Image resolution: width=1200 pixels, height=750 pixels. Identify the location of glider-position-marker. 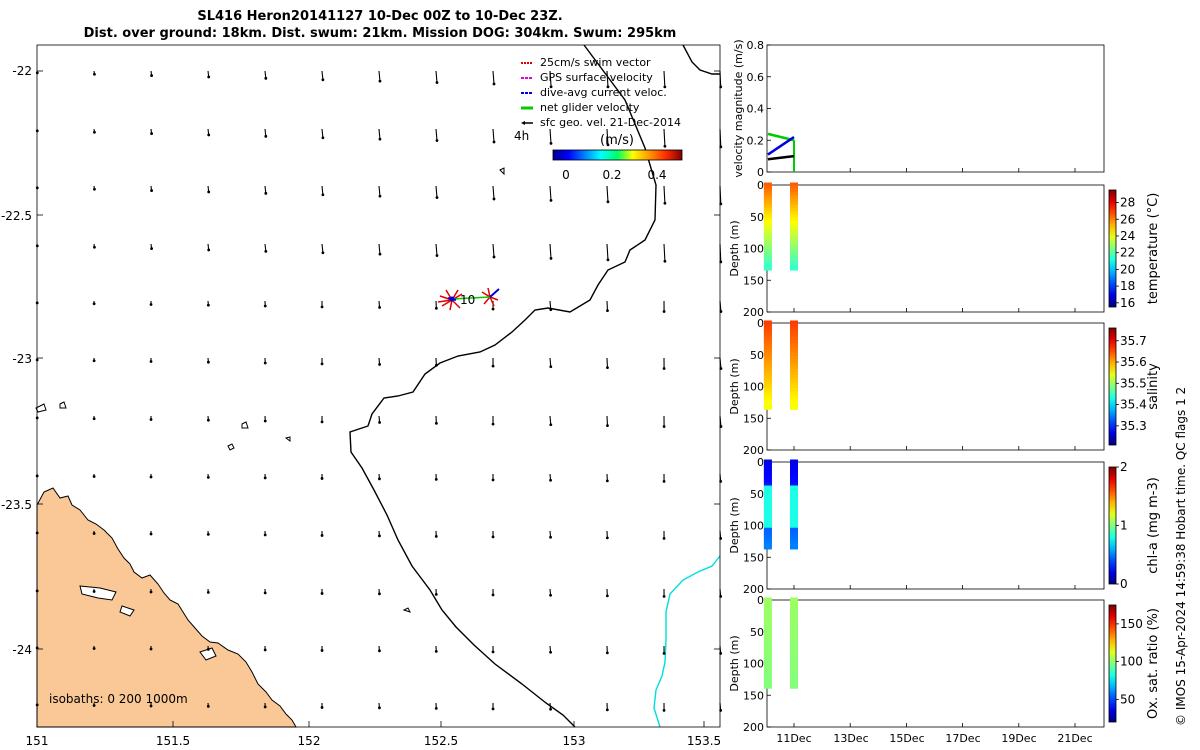
(452, 299).